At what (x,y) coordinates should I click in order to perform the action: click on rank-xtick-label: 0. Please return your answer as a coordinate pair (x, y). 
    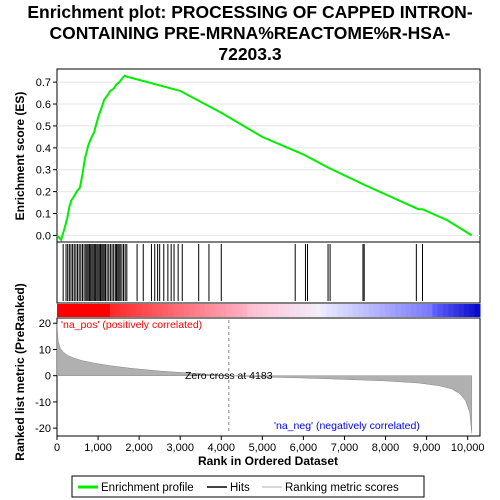
    Looking at the image, I should click on (57, 448).